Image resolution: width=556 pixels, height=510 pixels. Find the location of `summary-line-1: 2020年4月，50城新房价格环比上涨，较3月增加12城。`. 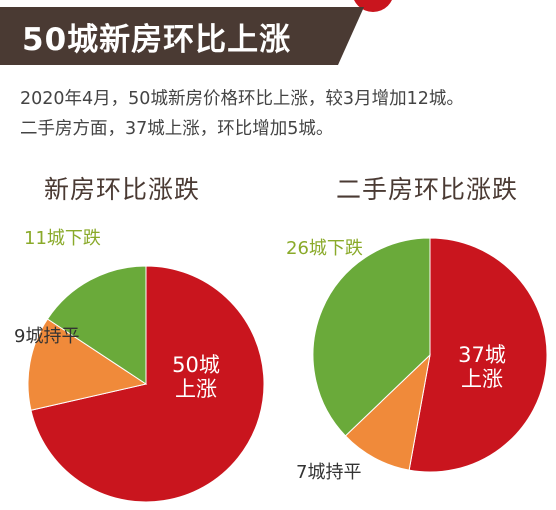

summary-line-1: 2020年4月，50城新房价格环比上涨，较3月增加12城。 is located at coordinates (242, 99).